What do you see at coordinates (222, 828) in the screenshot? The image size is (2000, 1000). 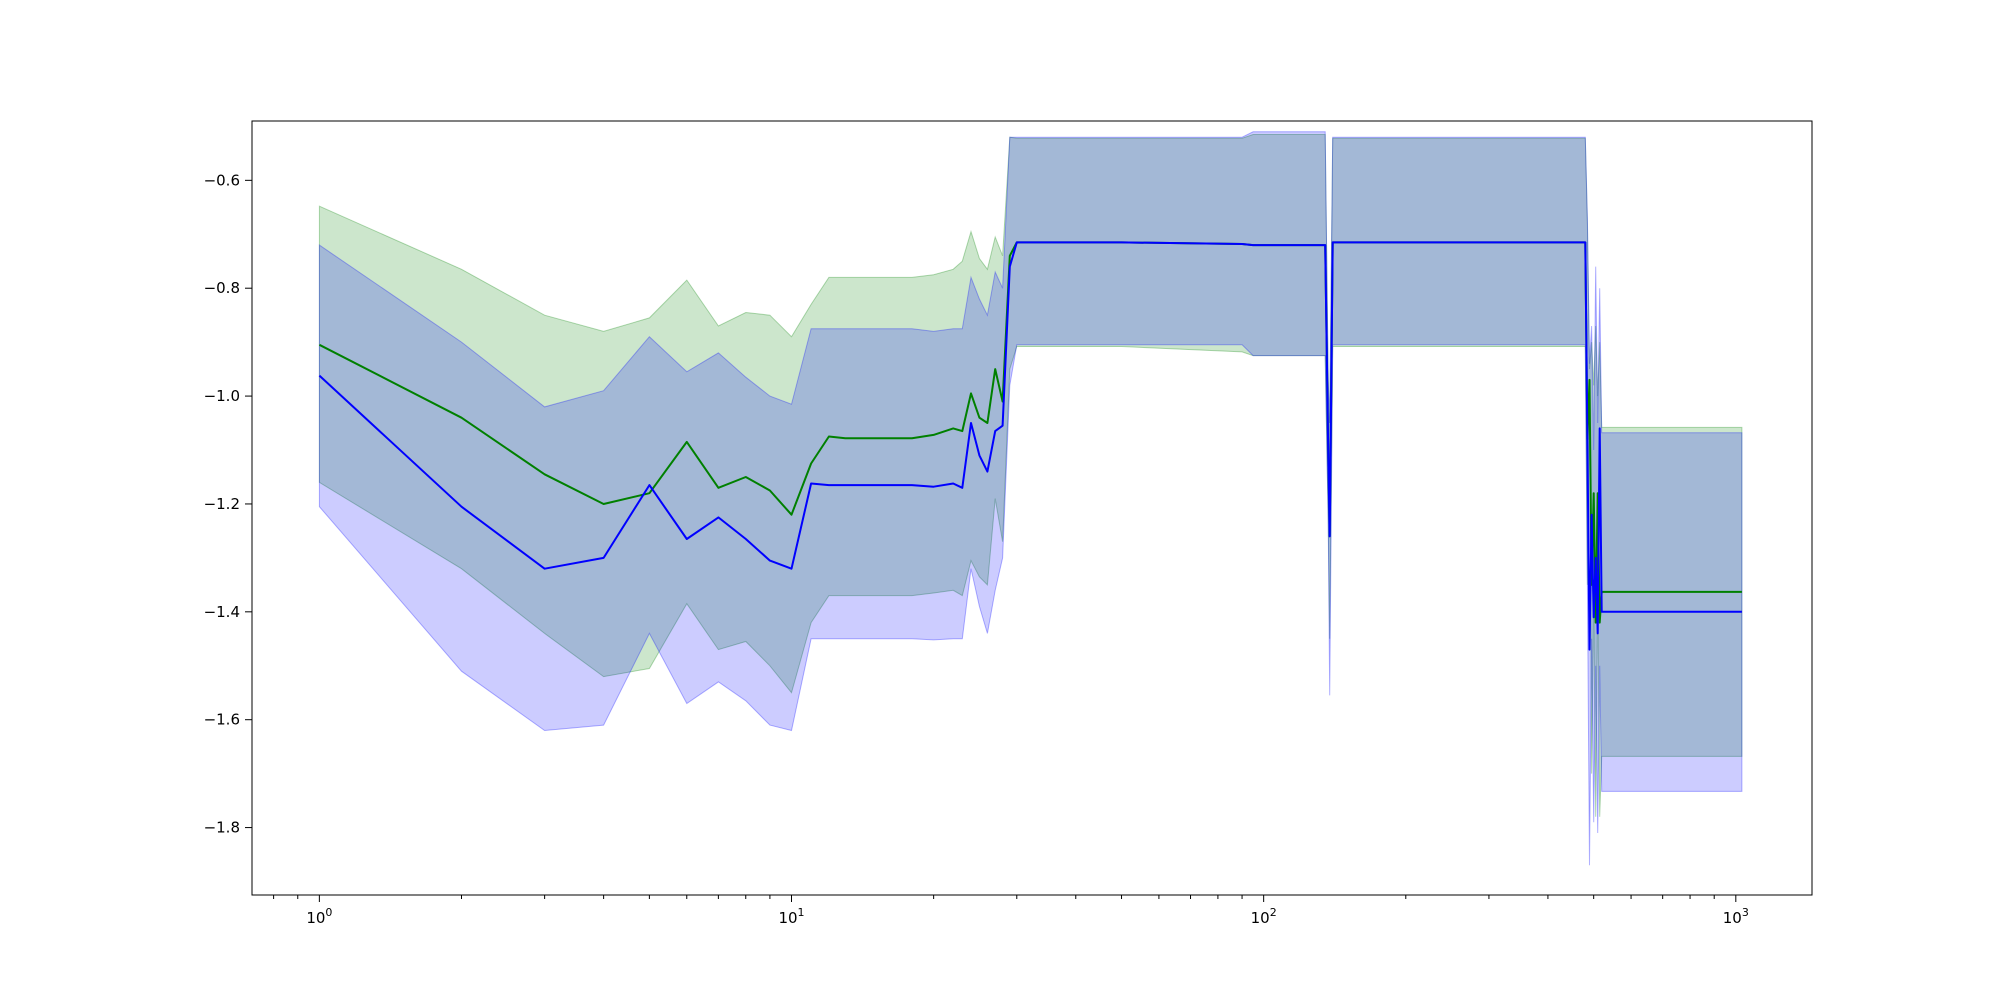 I see `y-tick-label: −1.8` at bounding box center [222, 828].